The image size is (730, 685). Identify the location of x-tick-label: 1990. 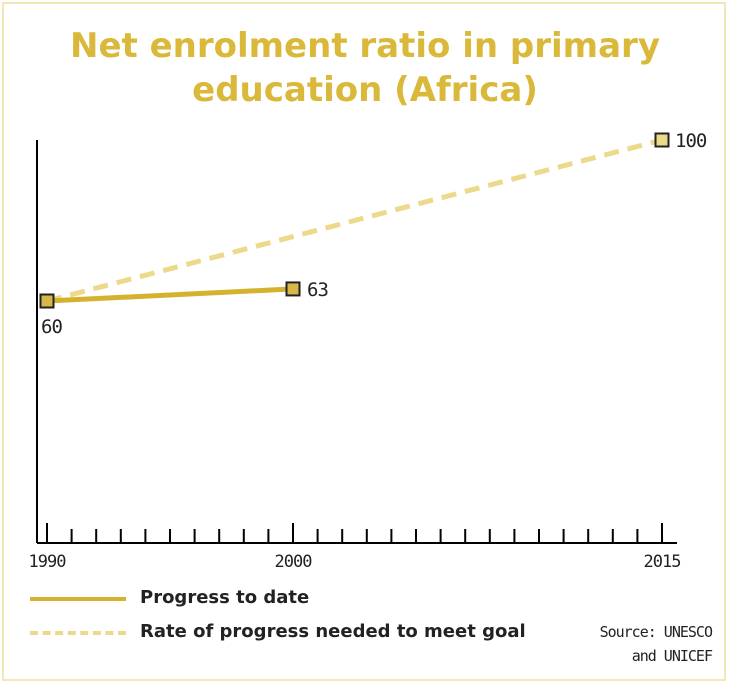
(48, 562).